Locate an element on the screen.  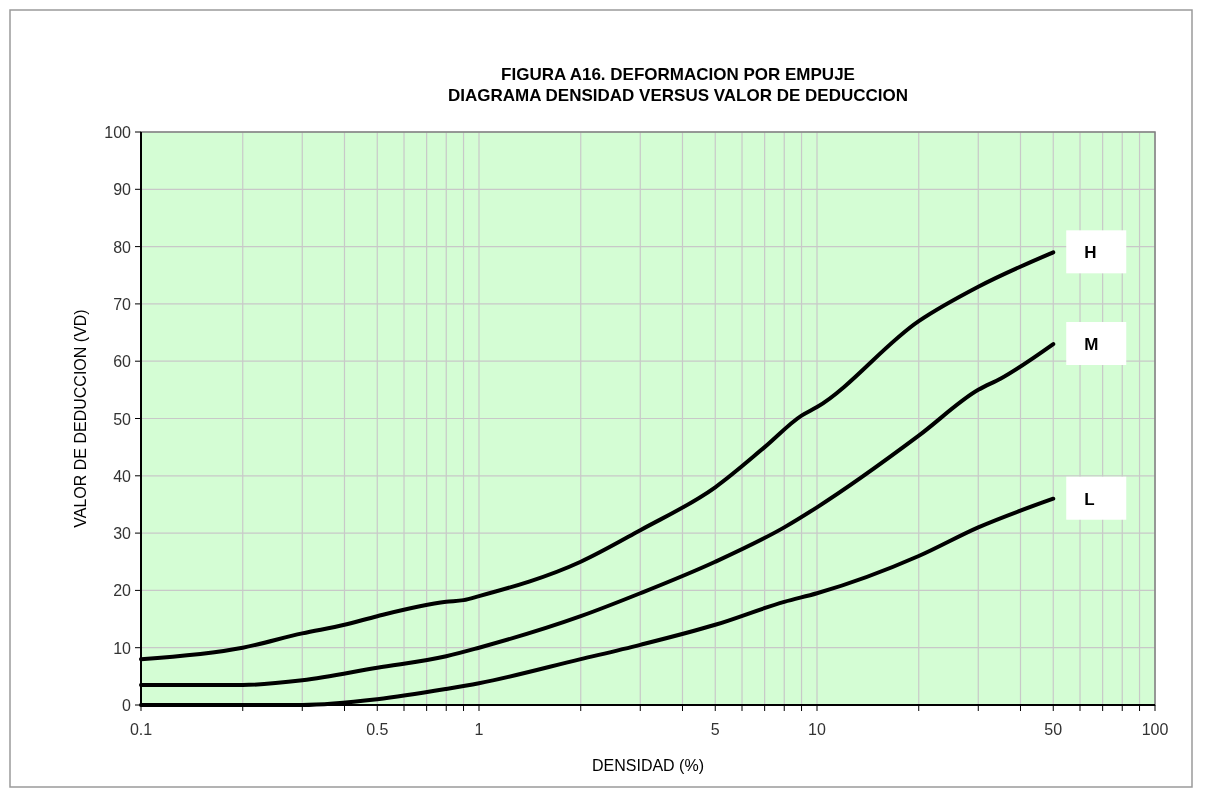
y-tick-label: 50 is located at coordinates (122, 419).